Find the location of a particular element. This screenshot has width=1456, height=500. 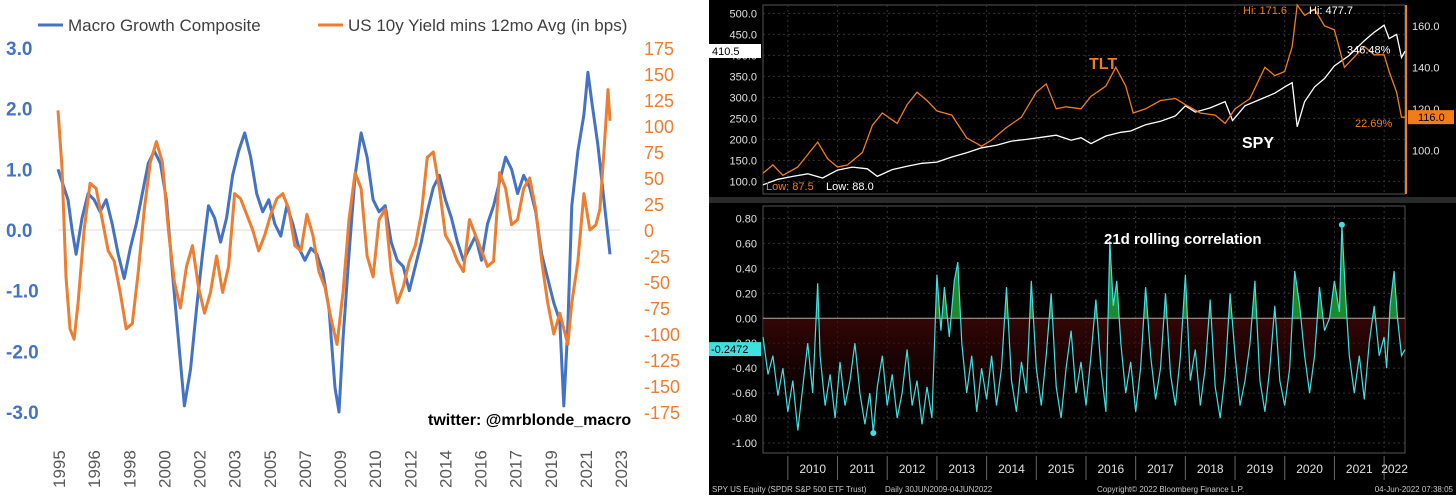

top-right-tick: 140.0 is located at coordinates (1426, 68).